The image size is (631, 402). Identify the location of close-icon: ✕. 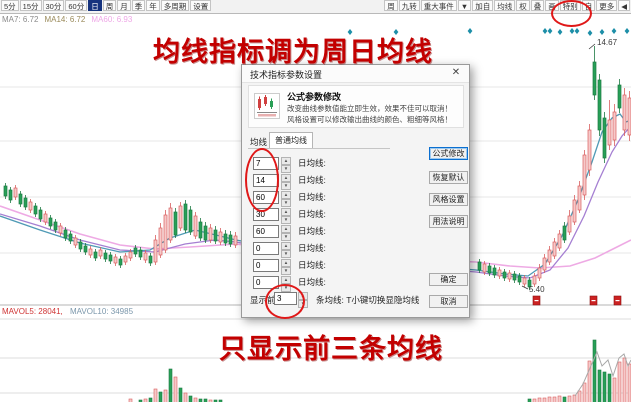
(456, 72).